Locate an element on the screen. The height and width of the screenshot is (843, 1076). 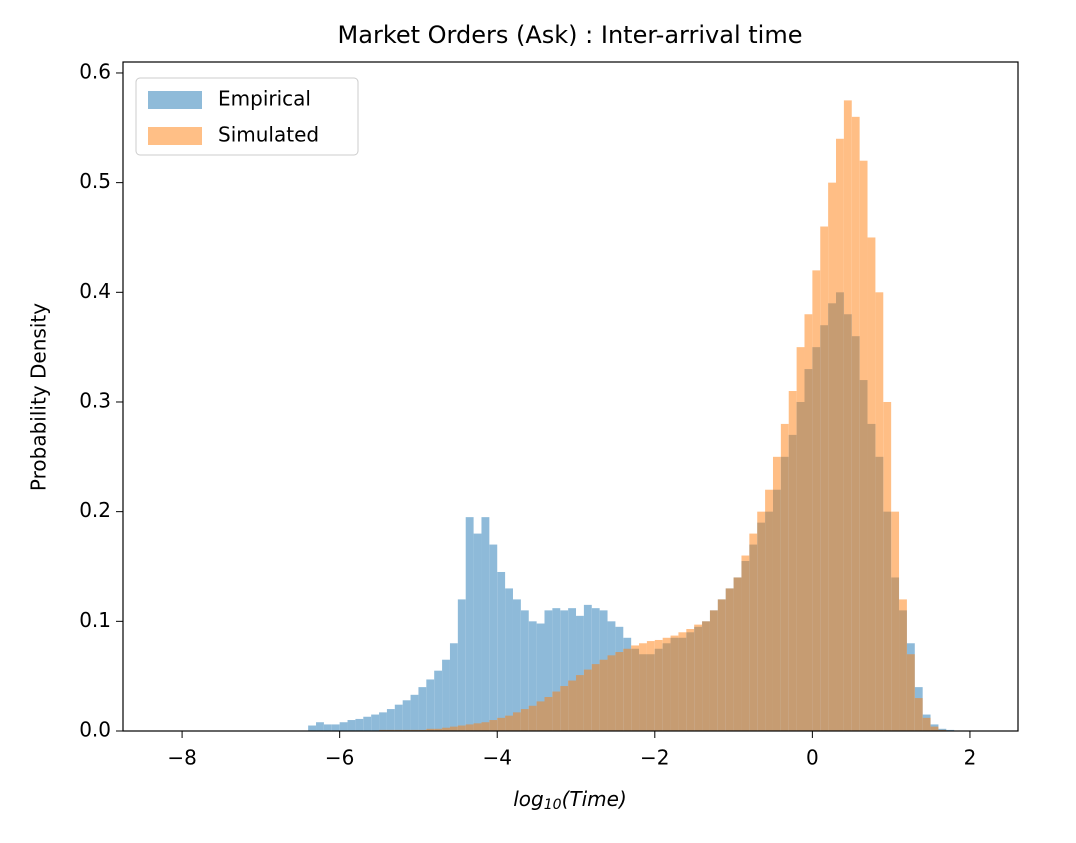
y-tick-label: 0.6 is located at coordinates (95, 71).